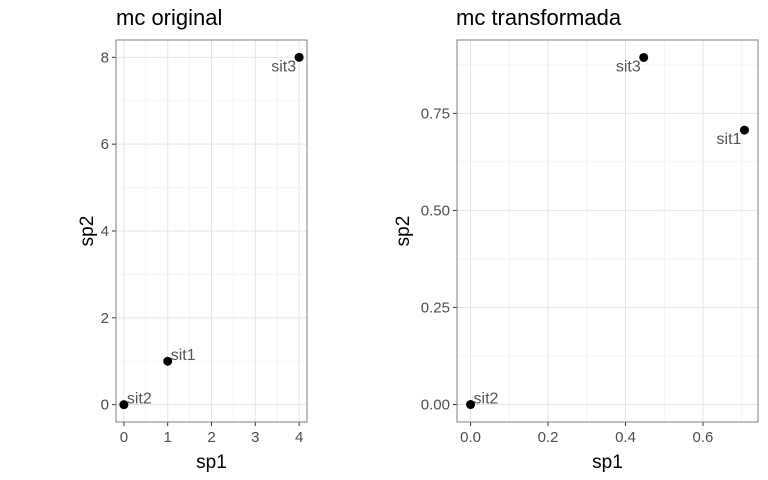  Describe the element at coordinates (168, 437) in the screenshot. I see `x-tick-label: 1` at that location.